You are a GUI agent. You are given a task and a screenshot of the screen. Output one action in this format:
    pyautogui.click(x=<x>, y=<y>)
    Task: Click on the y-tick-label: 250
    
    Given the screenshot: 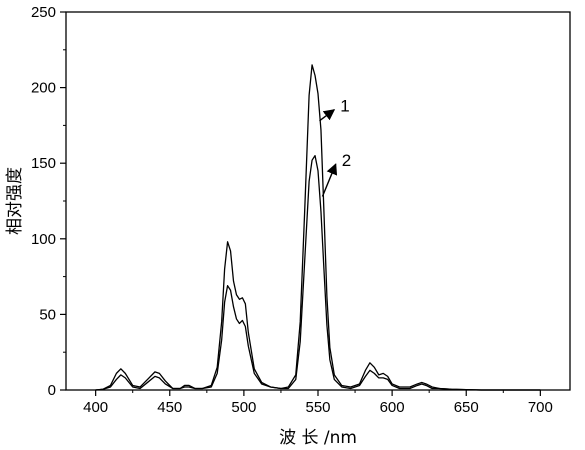 What is the action you would take?
    pyautogui.click(x=43, y=12)
    